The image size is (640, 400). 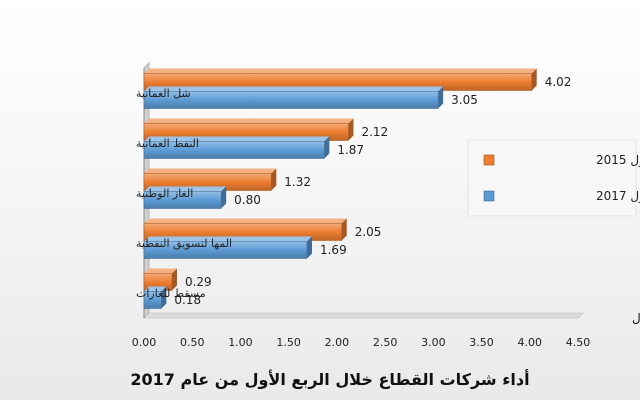 What do you see at coordinates (374, 132) in the screenshot?
I see `data-label: 2.12` at bounding box center [374, 132].